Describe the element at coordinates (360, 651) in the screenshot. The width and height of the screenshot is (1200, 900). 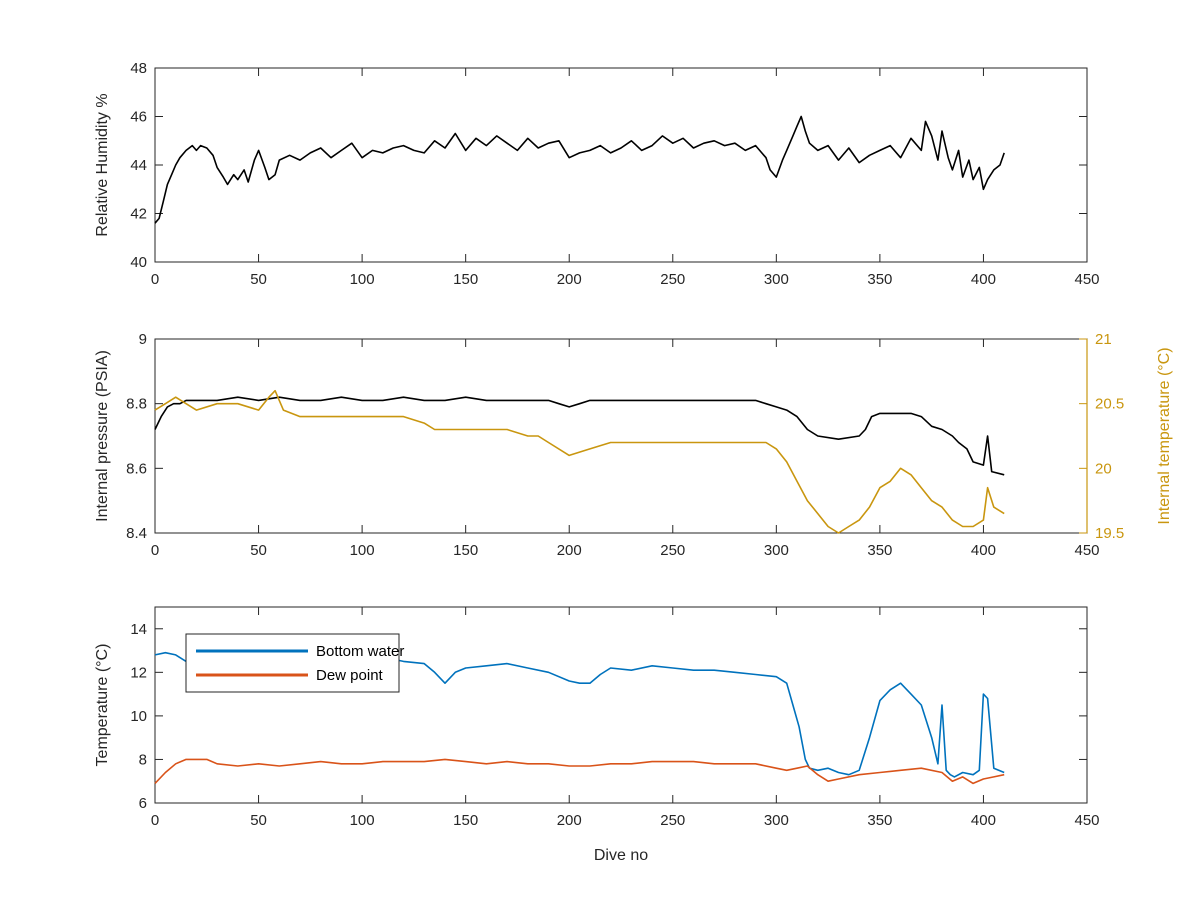
I see `legend-label: Bottom water` at that location.